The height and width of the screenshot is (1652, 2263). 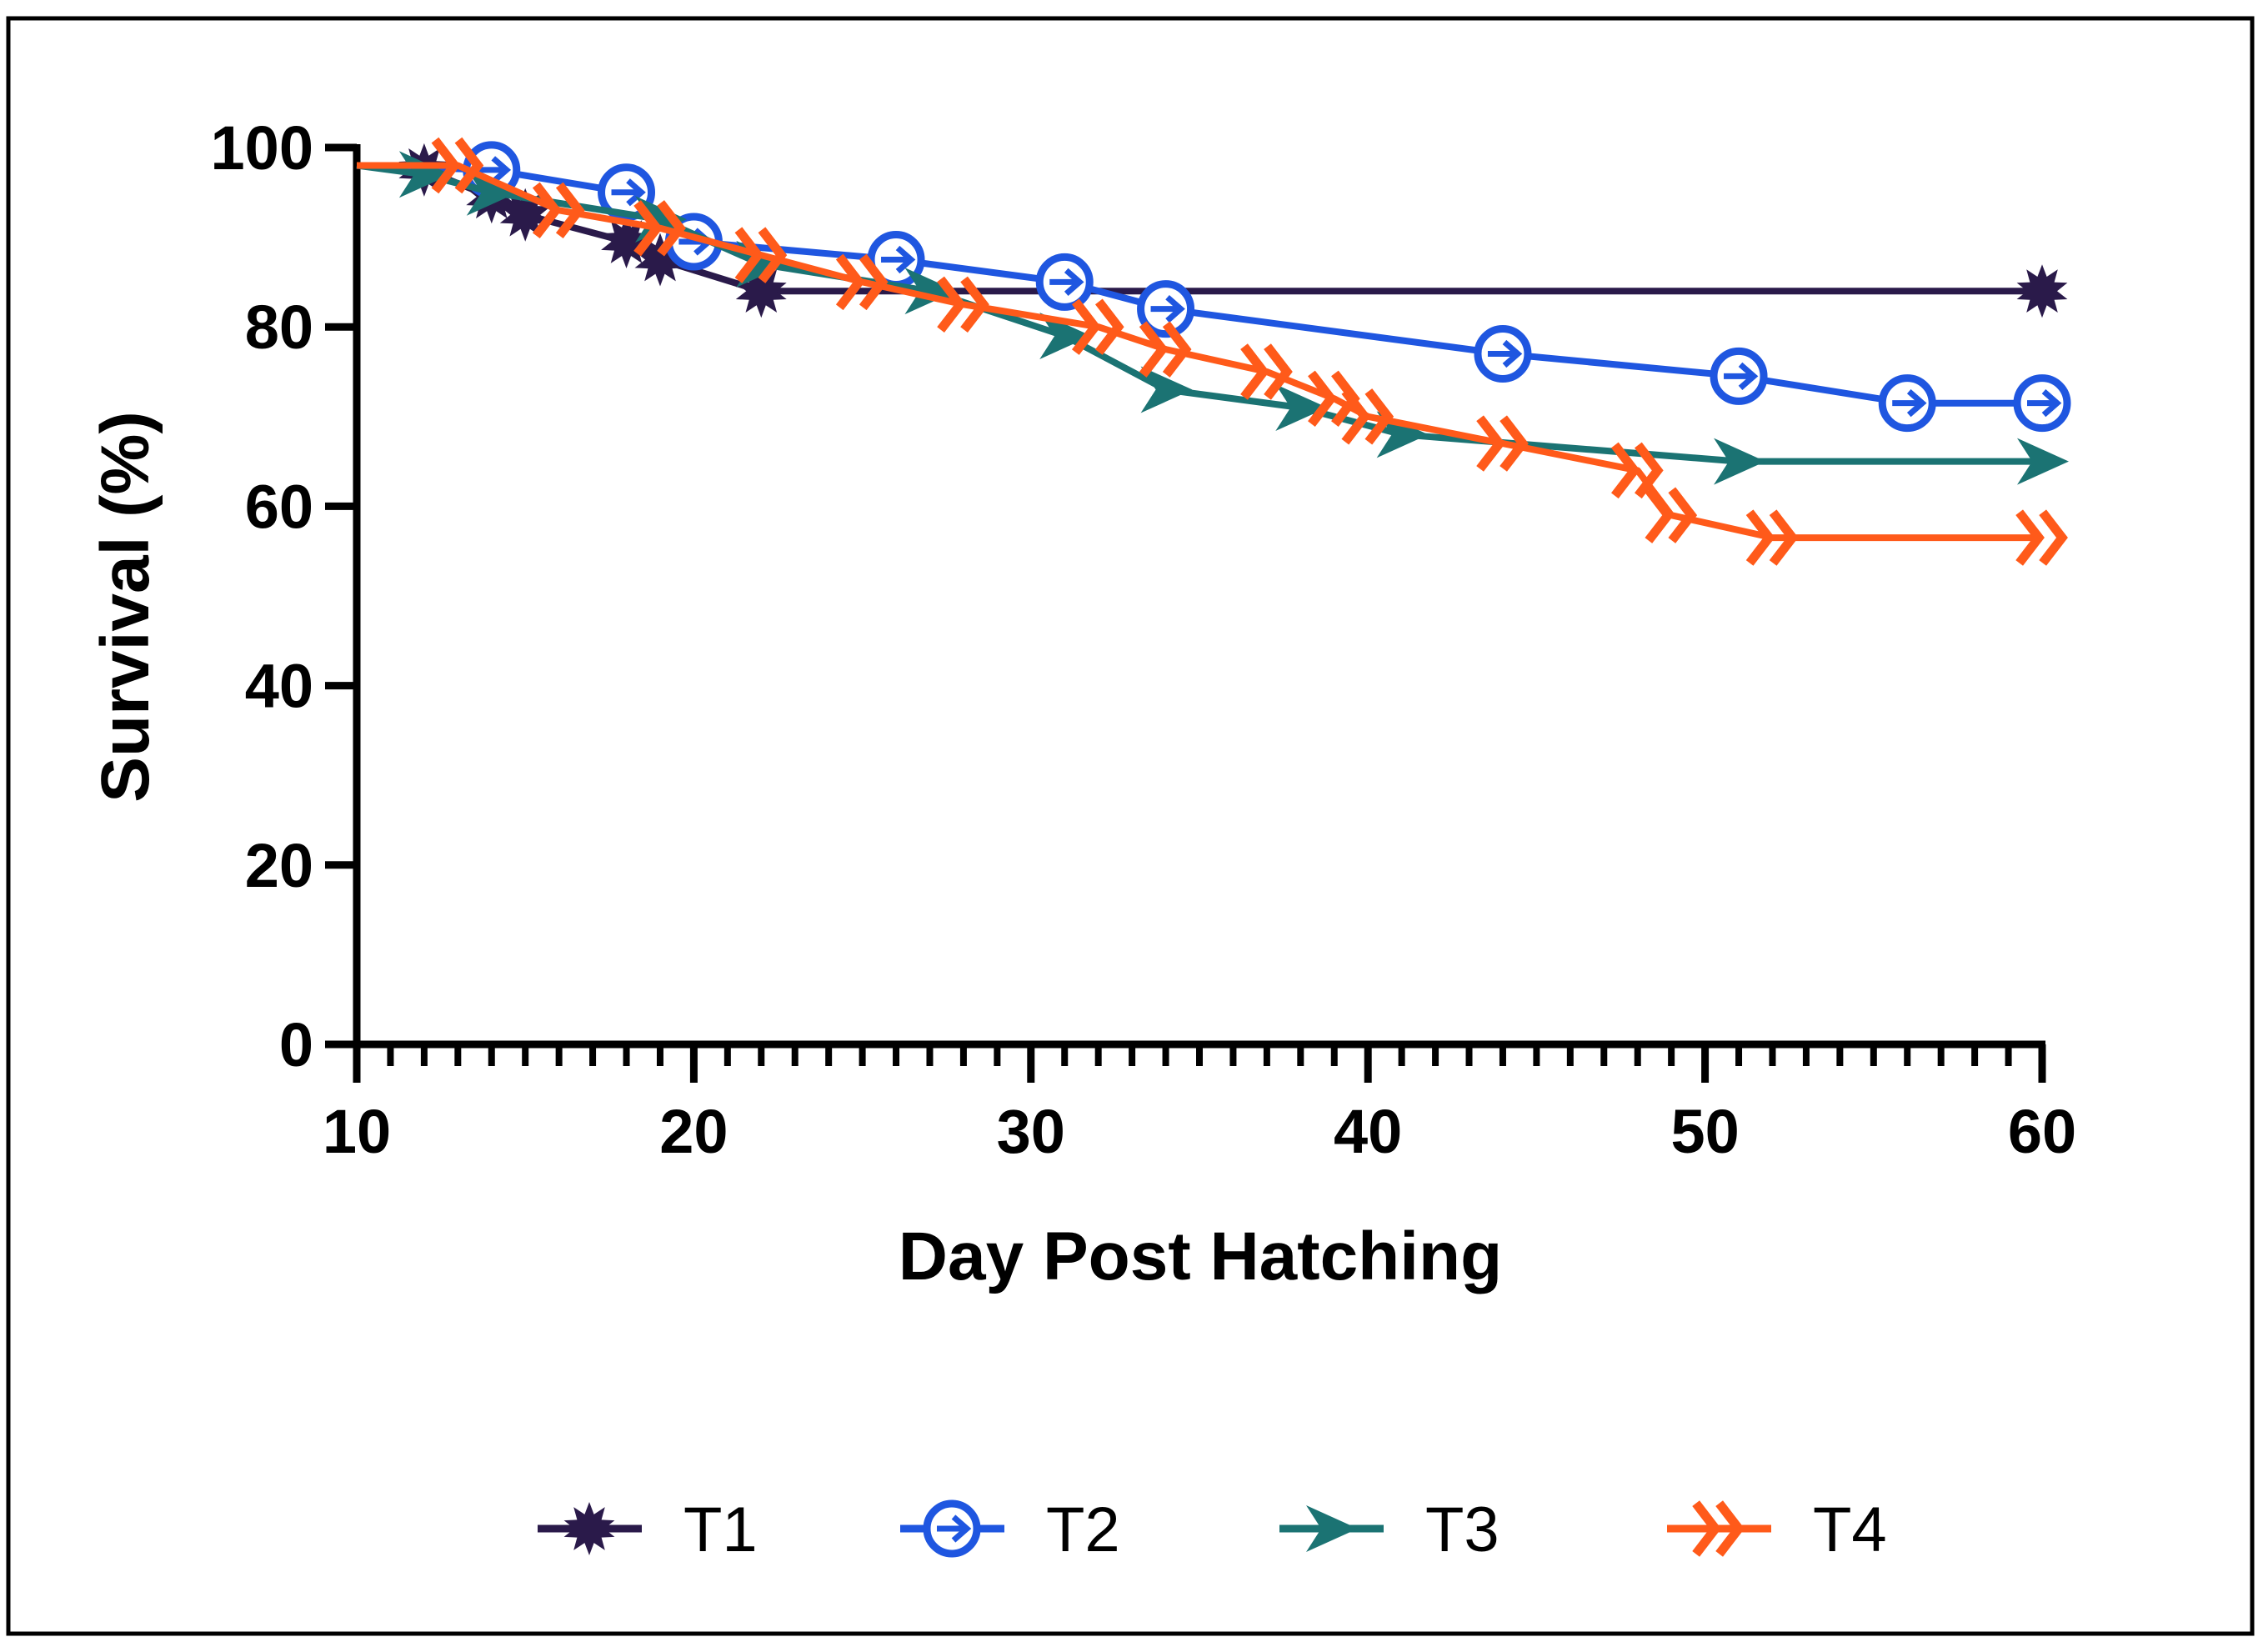 What do you see at coordinates (1212, 1529) in the screenshot?
I see `legend: T1 T2 T3 T4` at bounding box center [1212, 1529].